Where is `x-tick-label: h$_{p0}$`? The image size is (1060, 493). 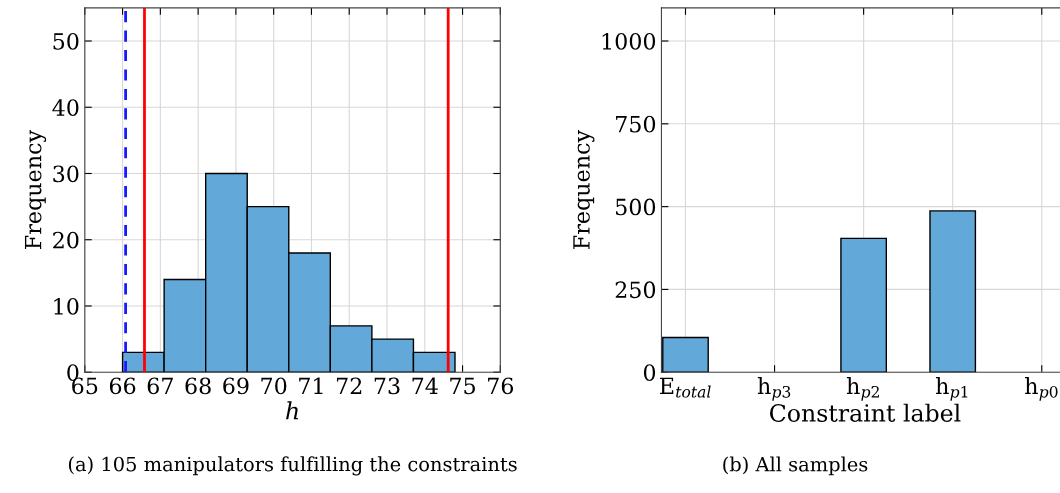 x-tick-label: h$_{p0}$ is located at coordinates (1041, 389).